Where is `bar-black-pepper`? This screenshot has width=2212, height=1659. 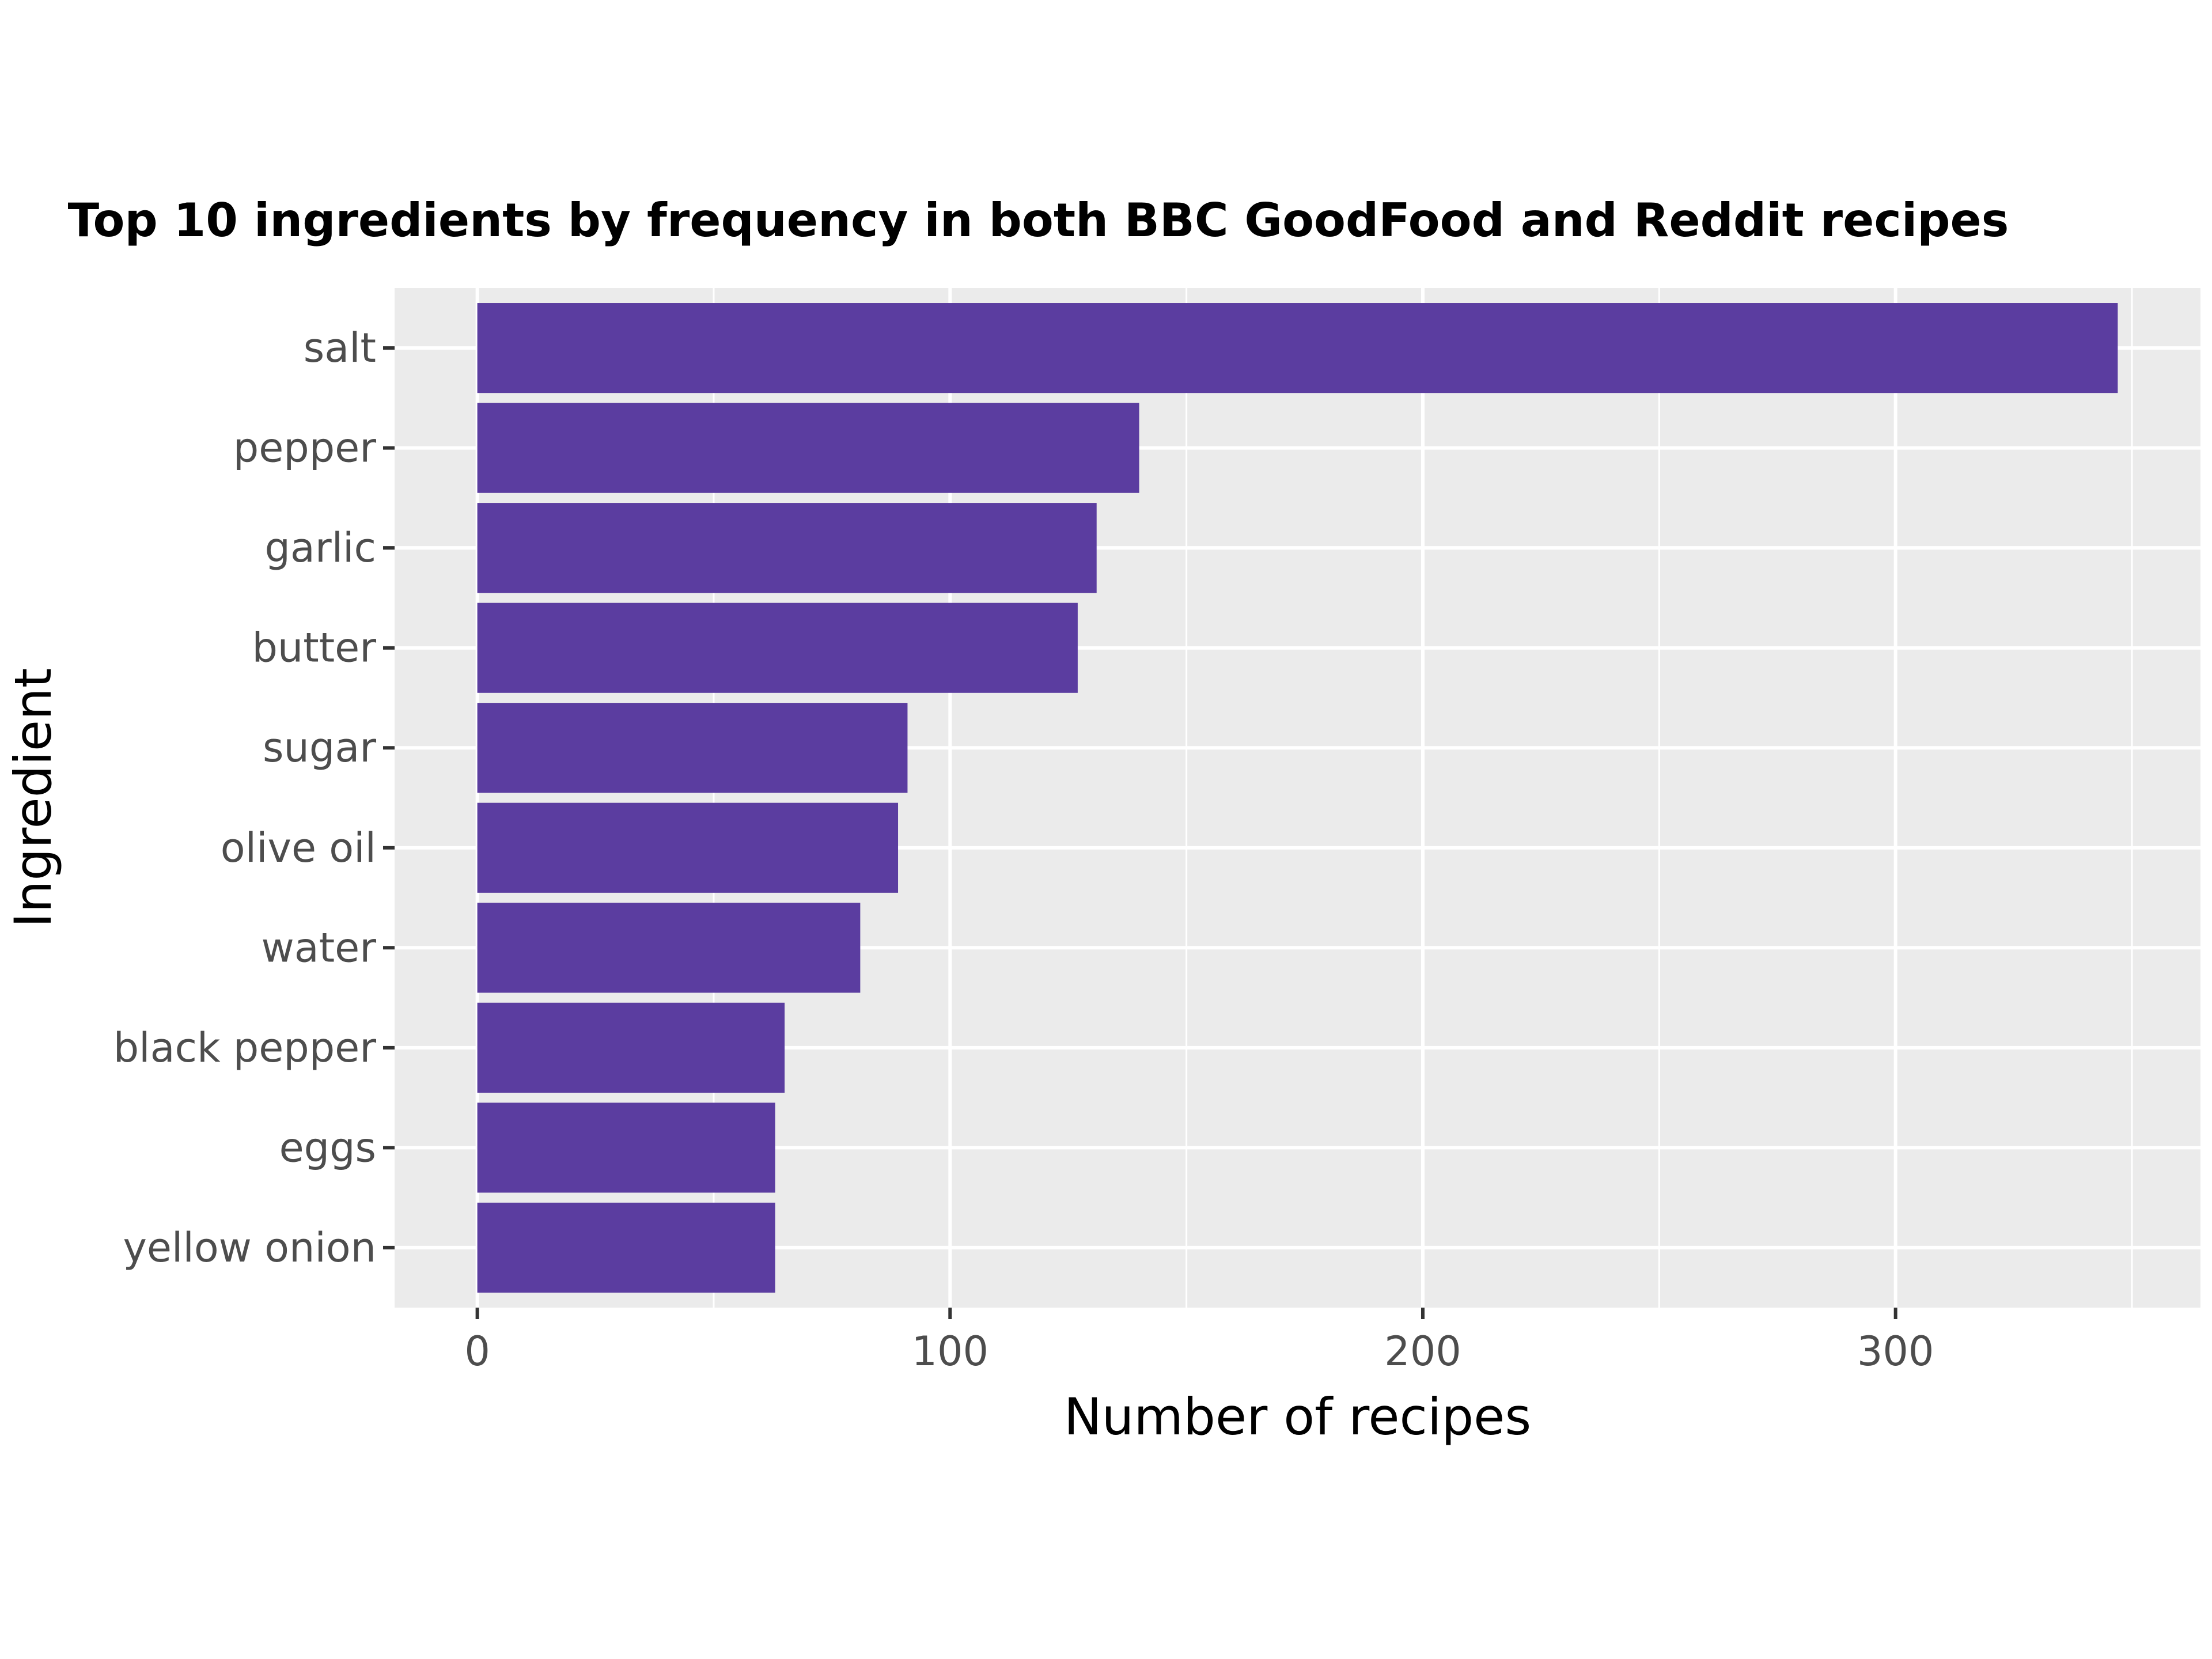 bar-black-pepper is located at coordinates (631, 1047).